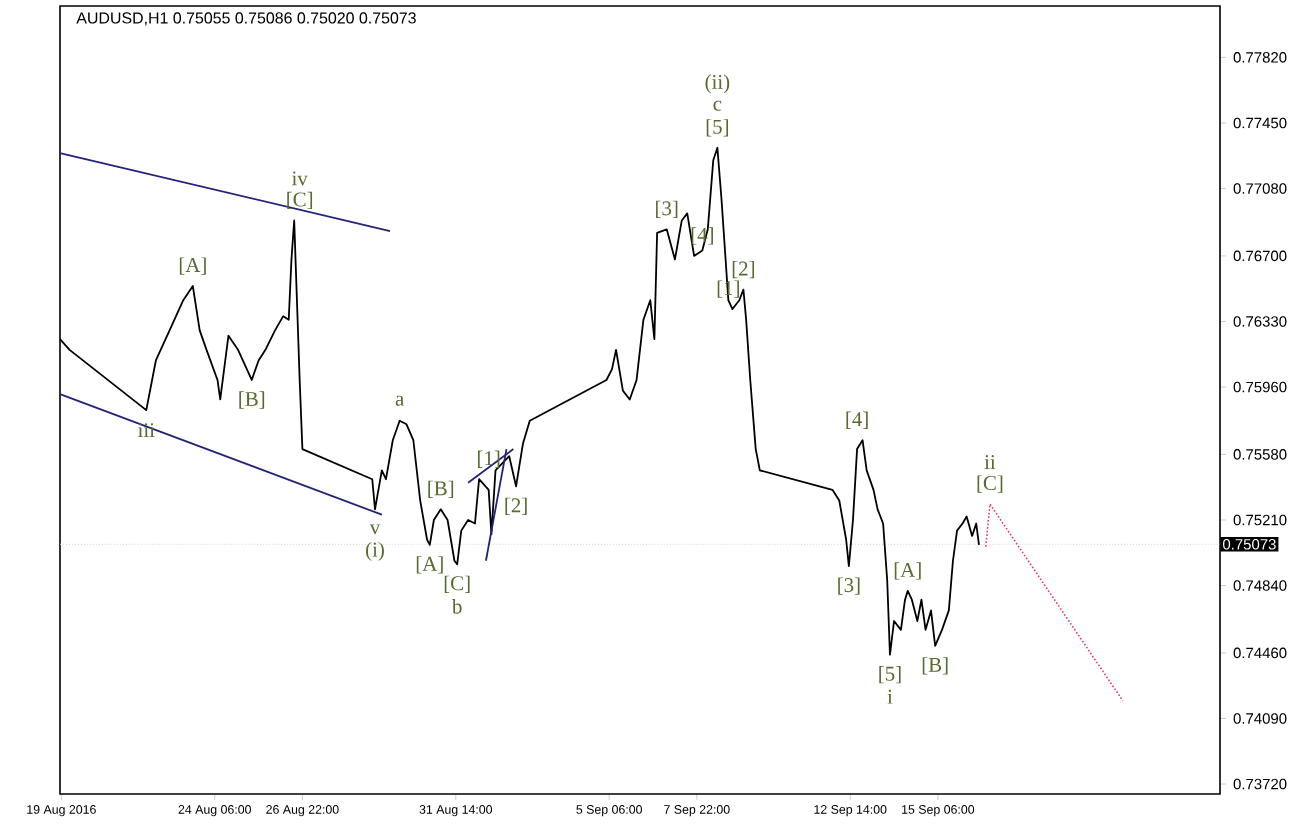 This screenshot has width=1292, height=828. What do you see at coordinates (299, 178) in the screenshot?
I see `annotation: iv` at bounding box center [299, 178].